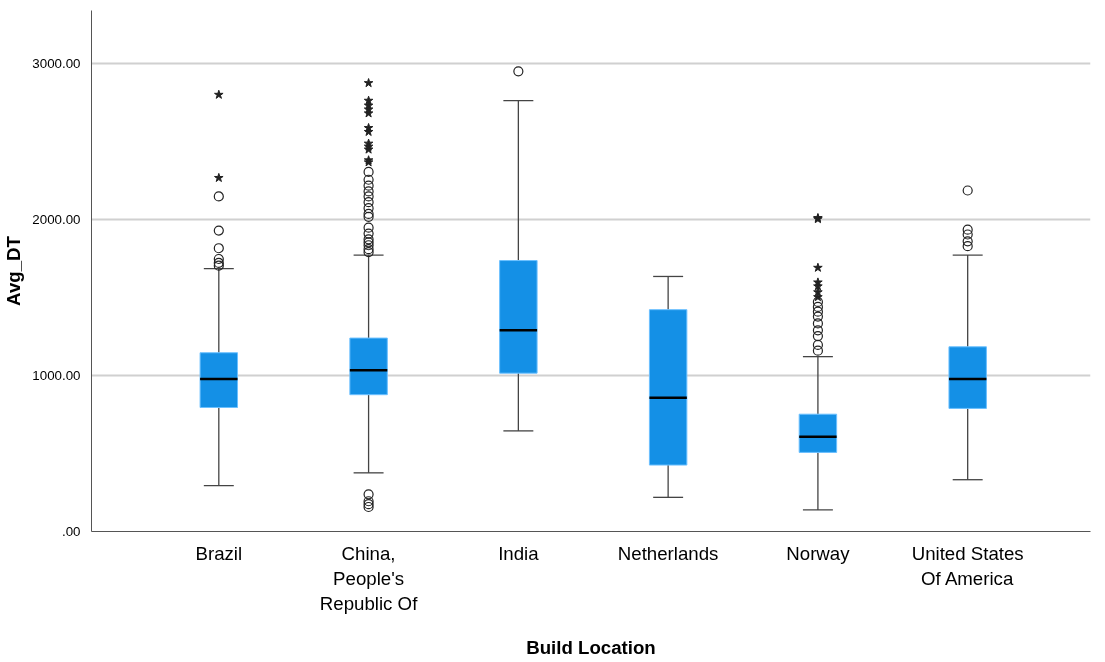 Image resolution: width=1105 pixels, height=662 pixels. Describe the element at coordinates (71, 531) in the screenshot. I see `y-tick-label: .00` at that location.